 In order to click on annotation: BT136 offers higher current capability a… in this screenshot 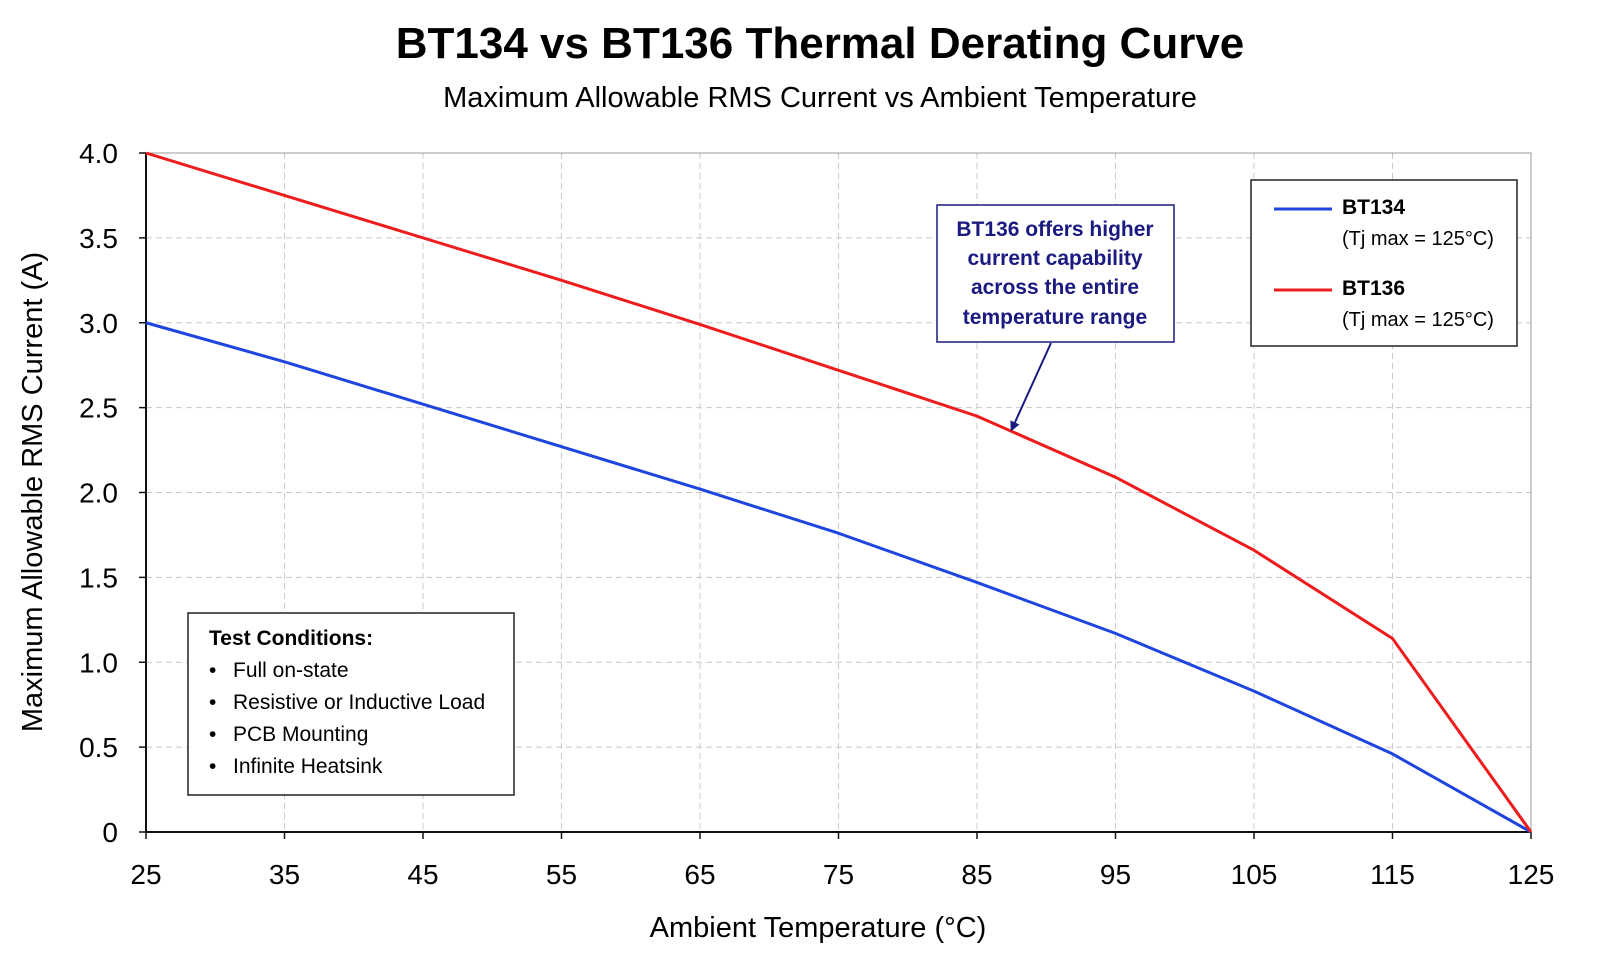, I will do `click(1055, 318)`.